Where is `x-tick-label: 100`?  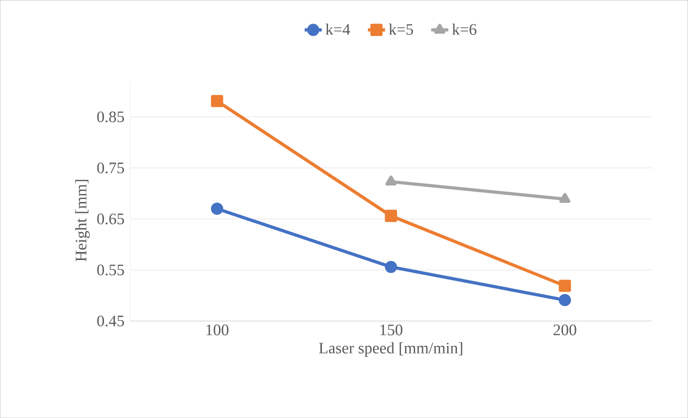 x-tick-label: 100 is located at coordinates (217, 330).